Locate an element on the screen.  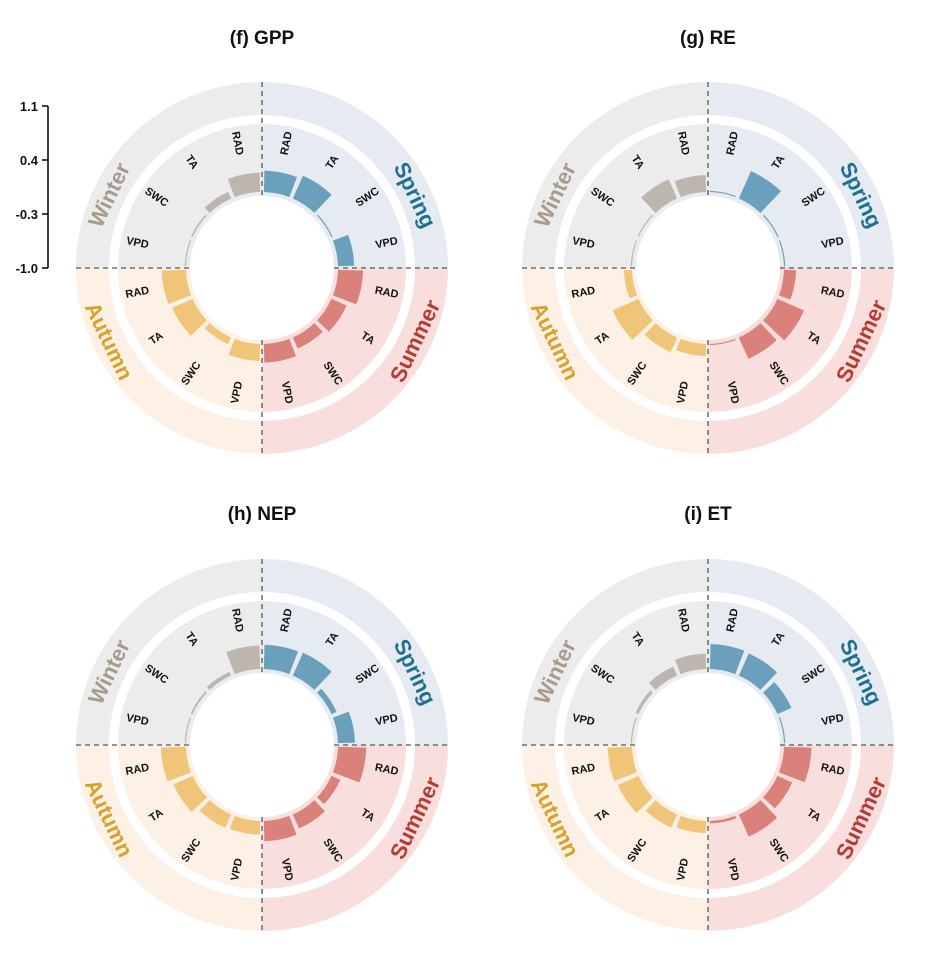
panel-title: (h) NEP is located at coordinates (262, 514).